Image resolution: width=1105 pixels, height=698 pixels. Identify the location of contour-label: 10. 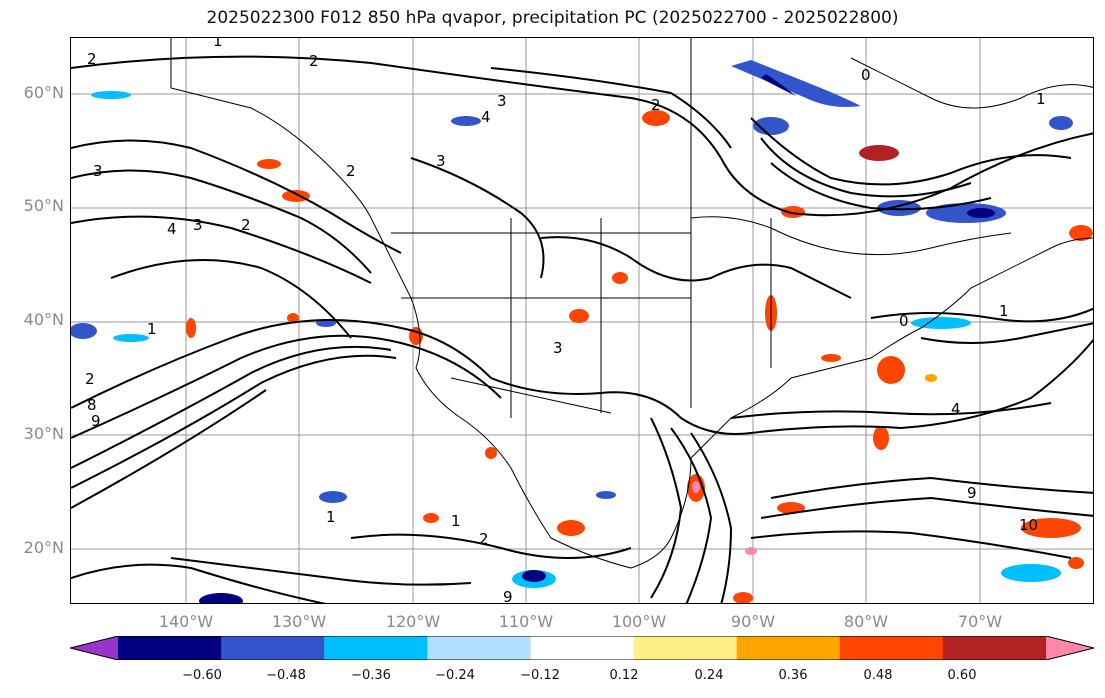
(1028, 525).